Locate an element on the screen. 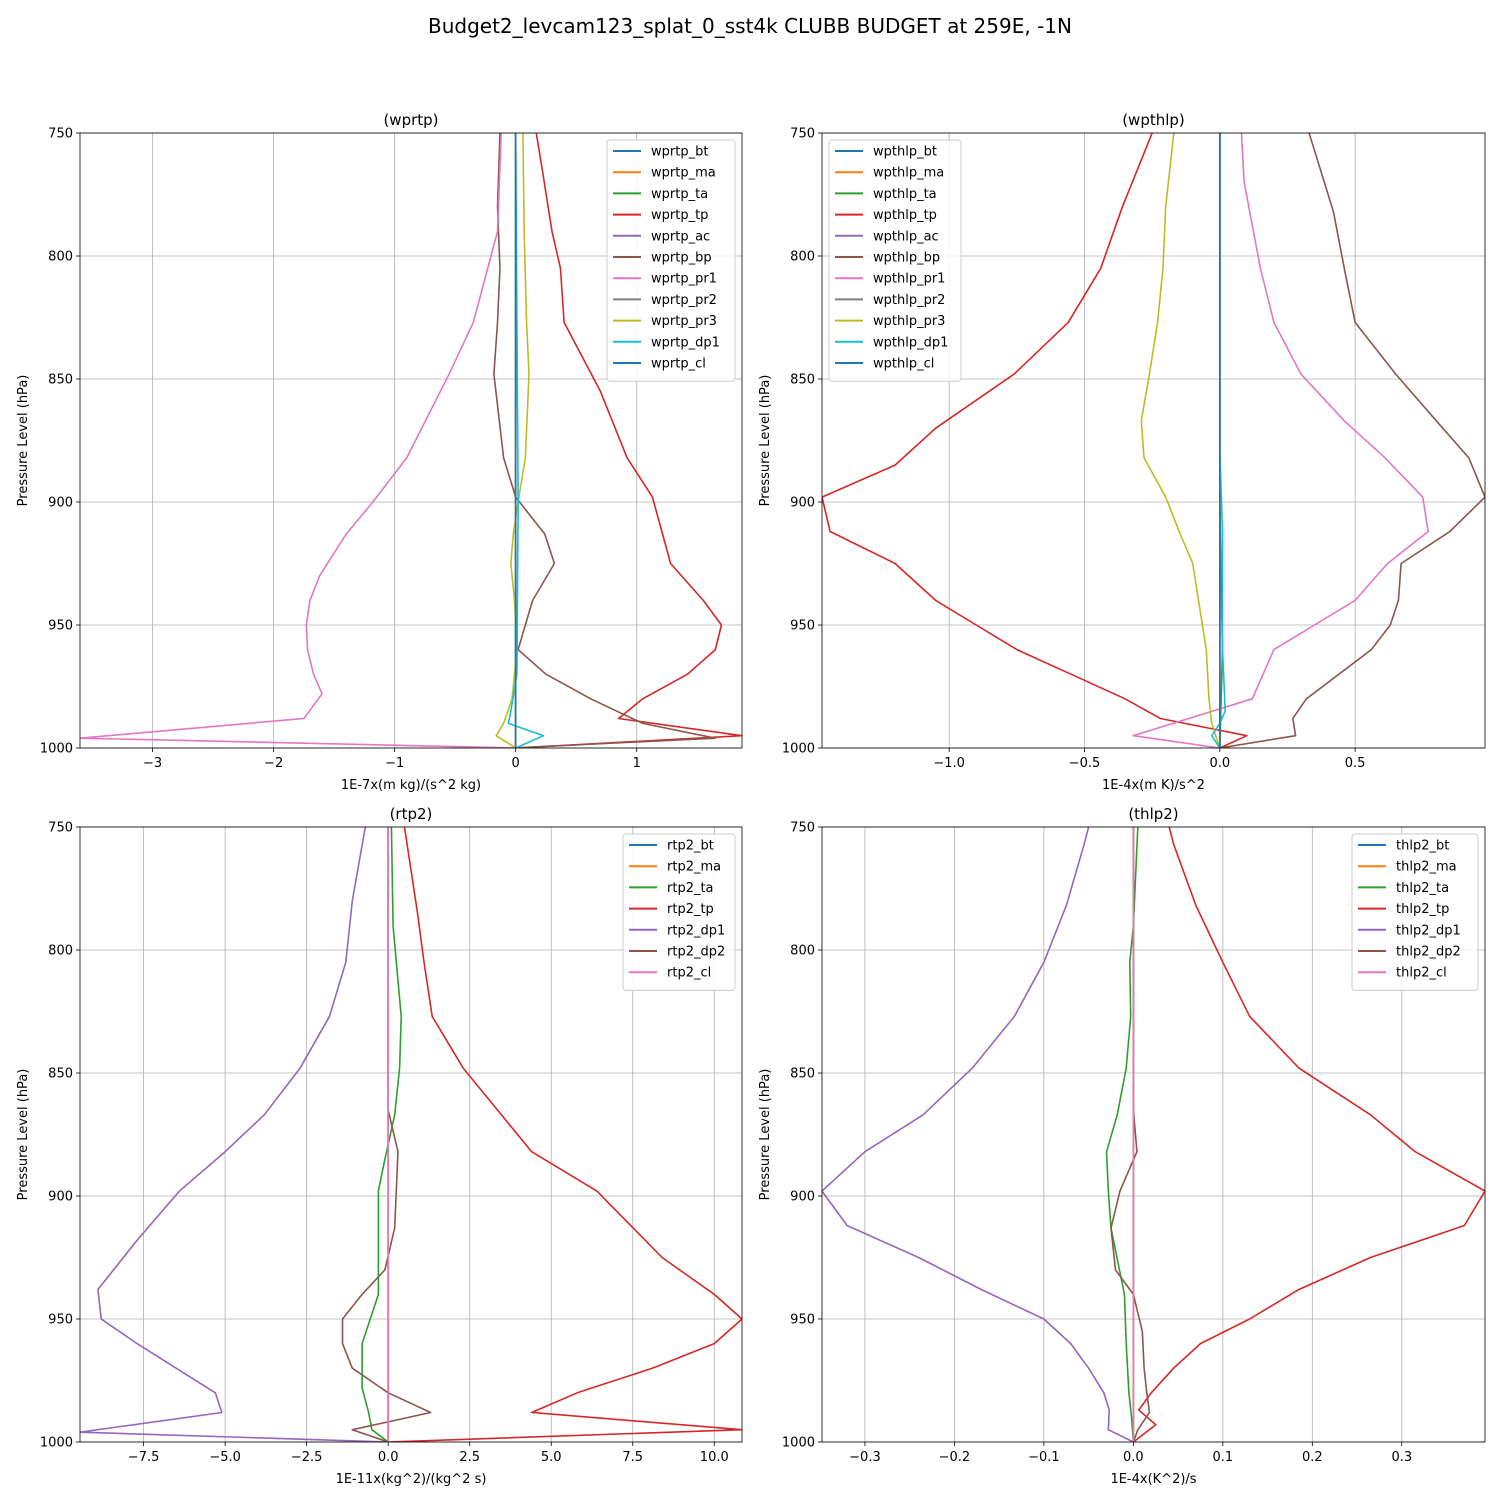 Image resolution: width=1500 pixels, height=1500 pixels. legend-label: wprtp_dp1 is located at coordinates (685, 342).